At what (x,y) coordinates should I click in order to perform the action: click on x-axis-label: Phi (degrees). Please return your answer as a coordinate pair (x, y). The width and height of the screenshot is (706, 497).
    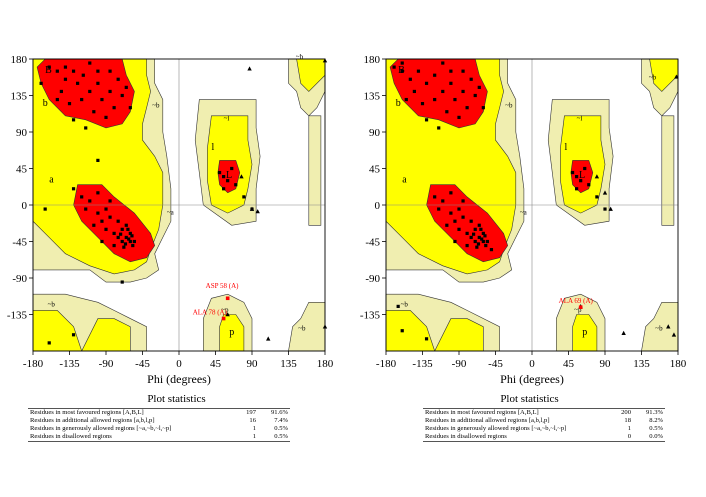
    Looking at the image, I should click on (532, 379).